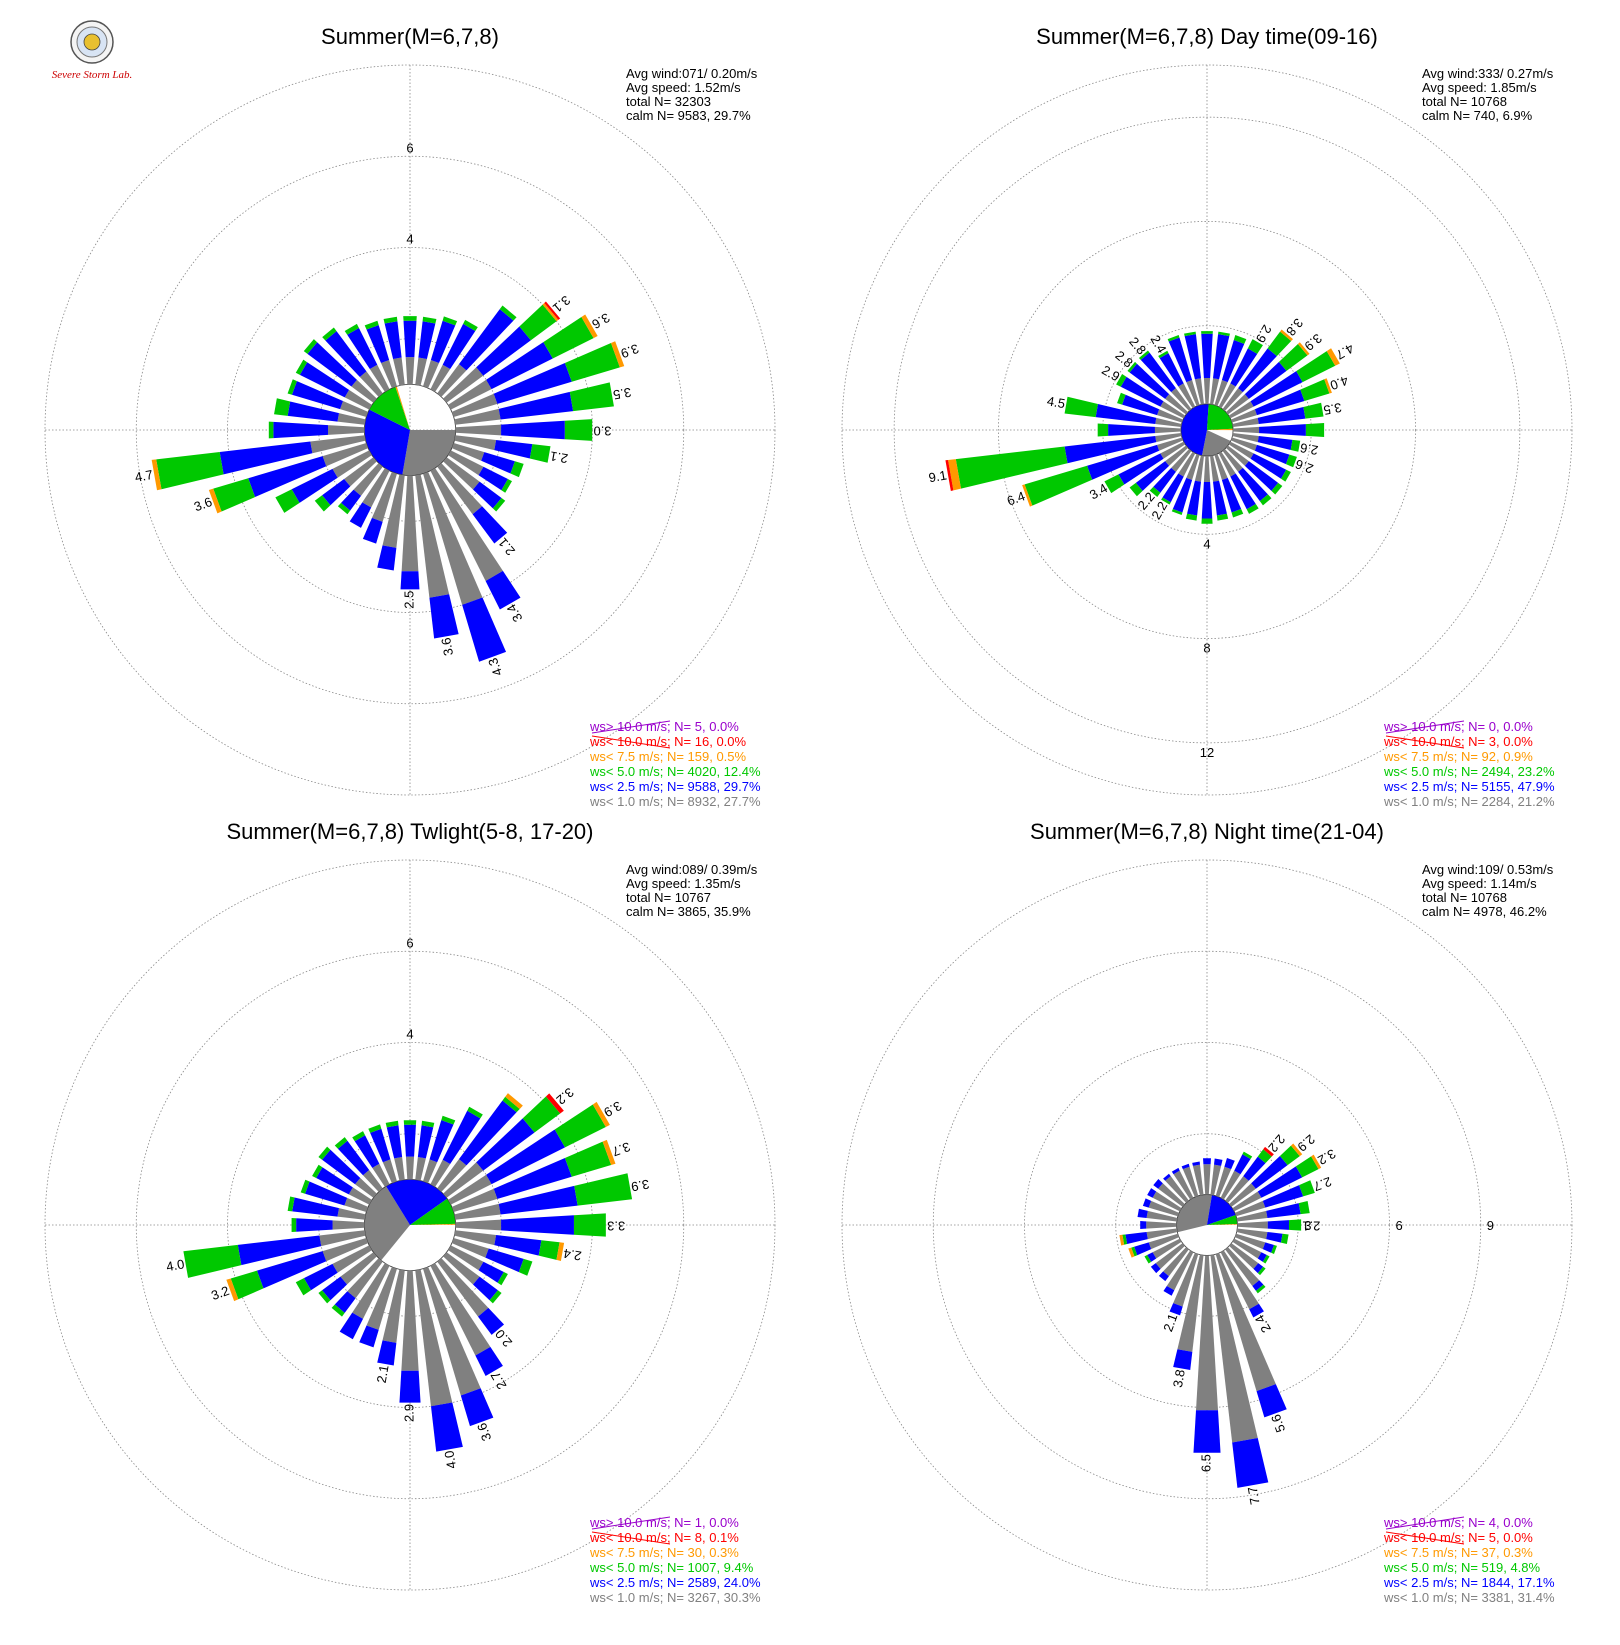 This screenshot has width=1620, height=1645. Describe the element at coordinates (1458, 1537) in the screenshot. I see `legend-entry: ws< 10.0 m/s; N= 5, 0.0%` at that location.